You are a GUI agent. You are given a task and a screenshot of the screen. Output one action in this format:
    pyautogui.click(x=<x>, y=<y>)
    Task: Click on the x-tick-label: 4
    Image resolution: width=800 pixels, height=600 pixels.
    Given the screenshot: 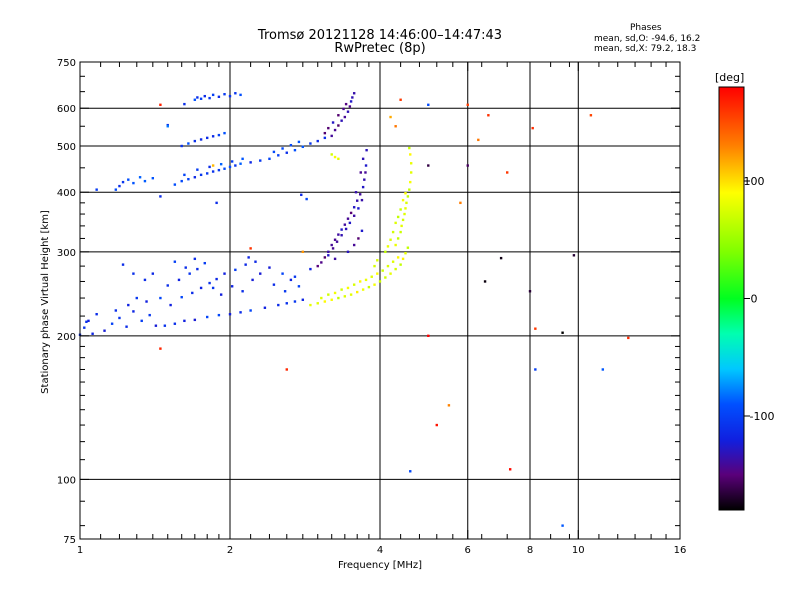 What is the action you would take?
    pyautogui.click(x=380, y=550)
    